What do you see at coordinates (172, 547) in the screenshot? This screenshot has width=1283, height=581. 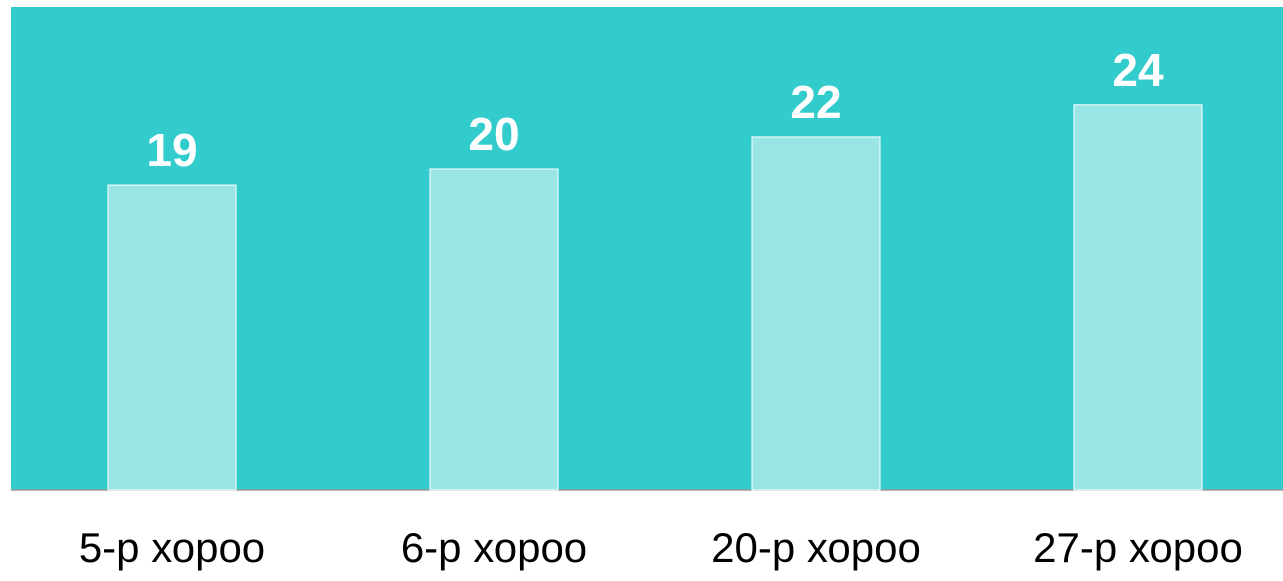 I see `category-label-1: 5-р хороо` at bounding box center [172, 547].